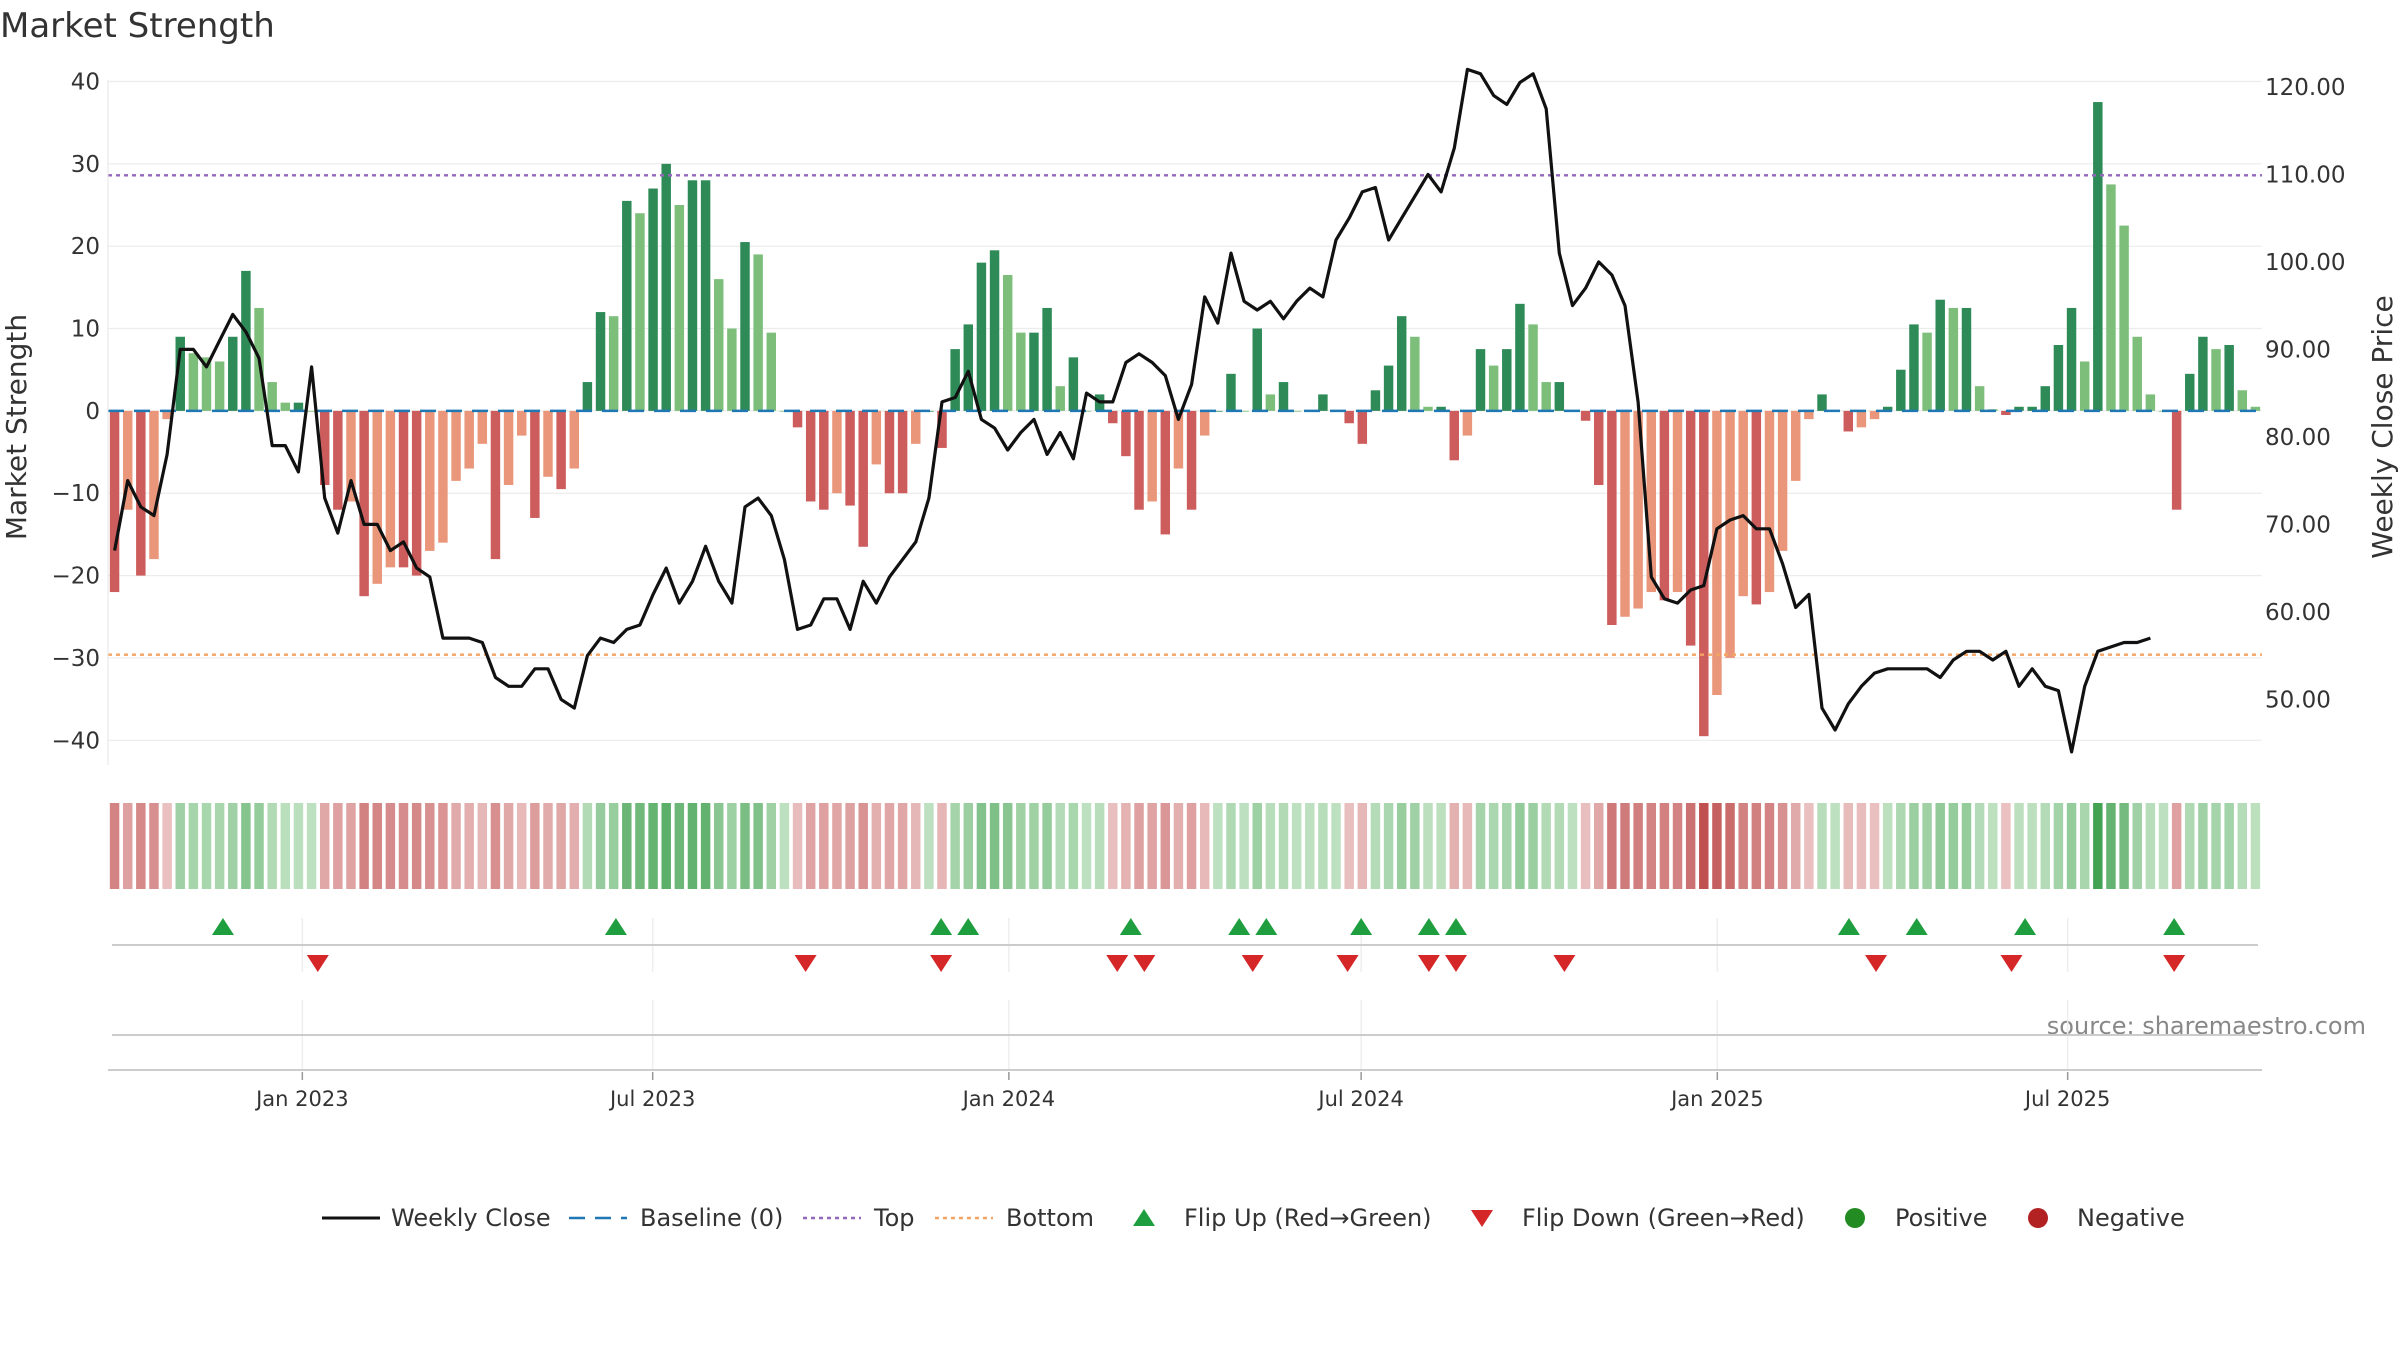 This screenshot has width=2400, height=1350. I want to click on date-tick-label: Jul 2025, so click(2066, 1099).